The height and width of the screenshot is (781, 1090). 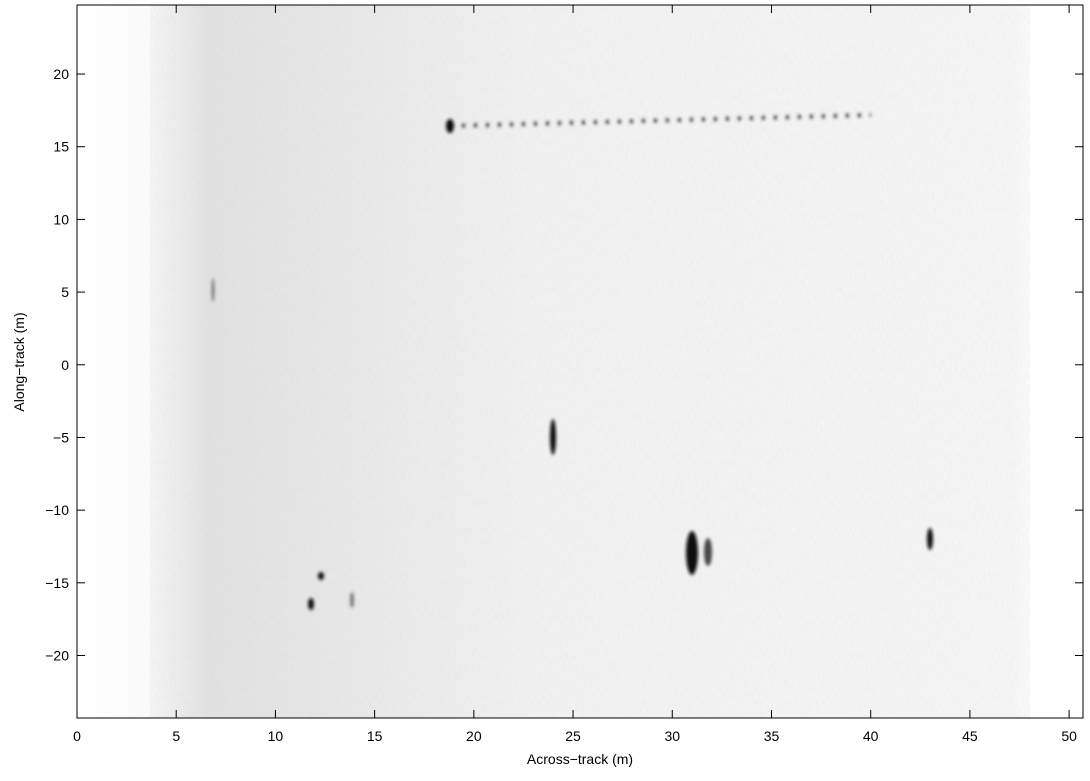 What do you see at coordinates (474, 736) in the screenshot?
I see `x-tick-label: 20` at bounding box center [474, 736].